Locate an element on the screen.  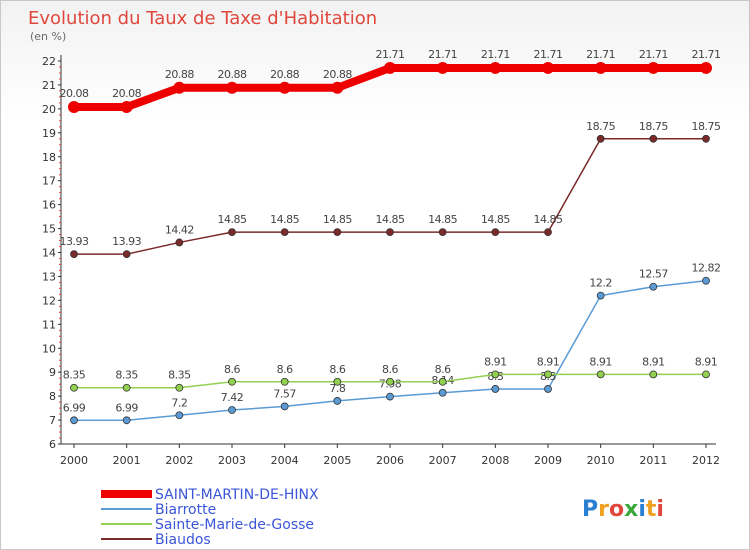
y-tick-label: 7 is located at coordinates (52, 420).